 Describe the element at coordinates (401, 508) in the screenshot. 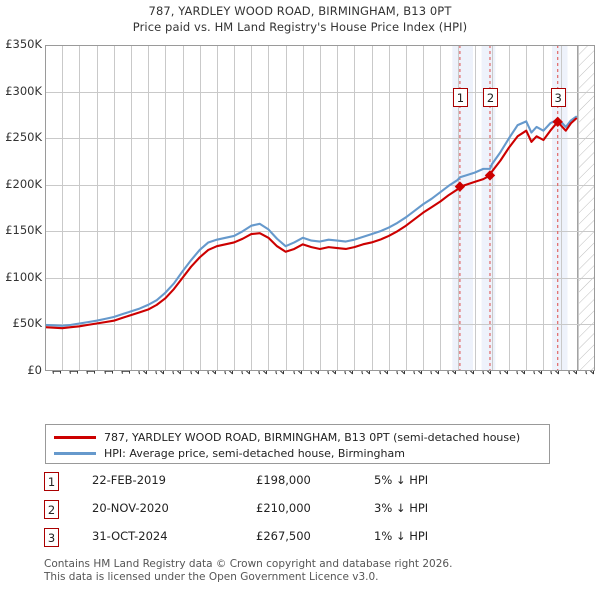

I see `transaction-hpi-delta: 3% ↓ HPI` at that location.